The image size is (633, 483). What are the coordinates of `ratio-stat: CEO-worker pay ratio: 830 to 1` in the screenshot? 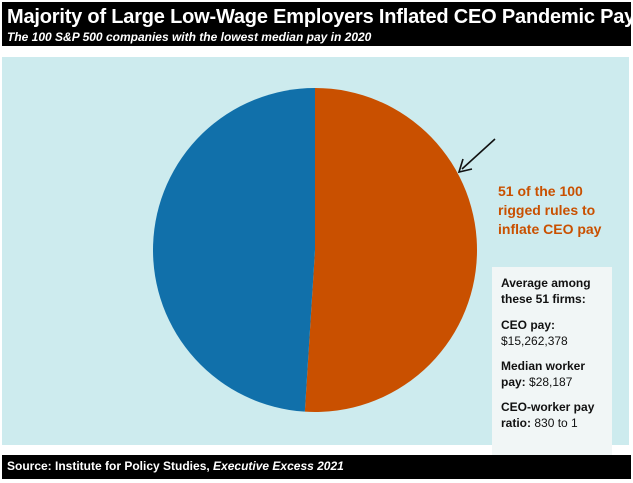 It's located at (554, 415).